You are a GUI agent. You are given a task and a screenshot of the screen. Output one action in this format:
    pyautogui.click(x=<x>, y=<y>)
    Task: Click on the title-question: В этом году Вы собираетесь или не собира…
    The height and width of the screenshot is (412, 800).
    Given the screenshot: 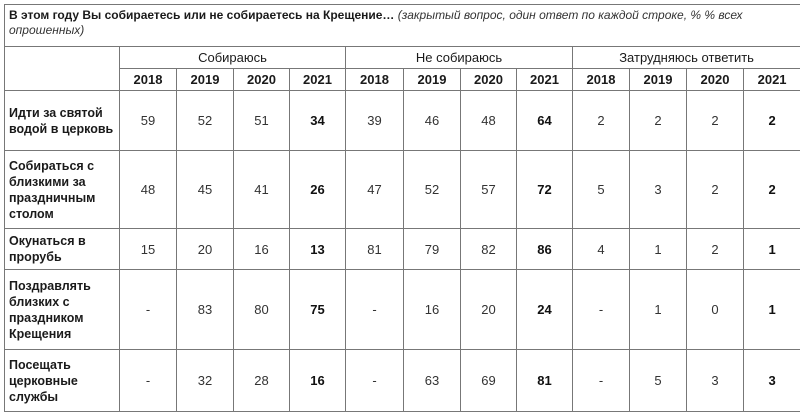 What is the action you would take?
    pyautogui.click(x=202, y=15)
    